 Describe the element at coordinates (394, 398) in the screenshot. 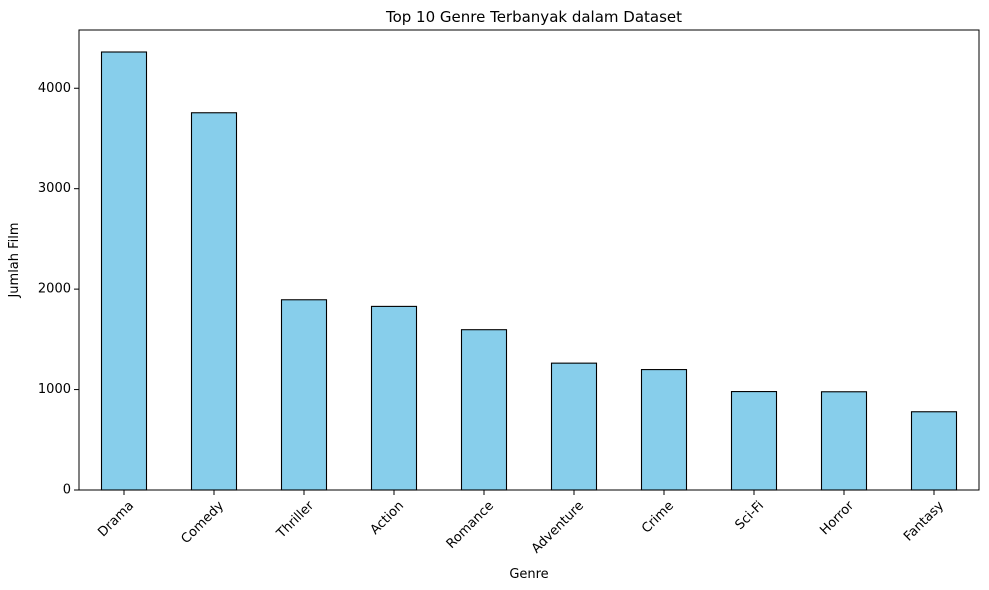

I see `bar-action` at that location.